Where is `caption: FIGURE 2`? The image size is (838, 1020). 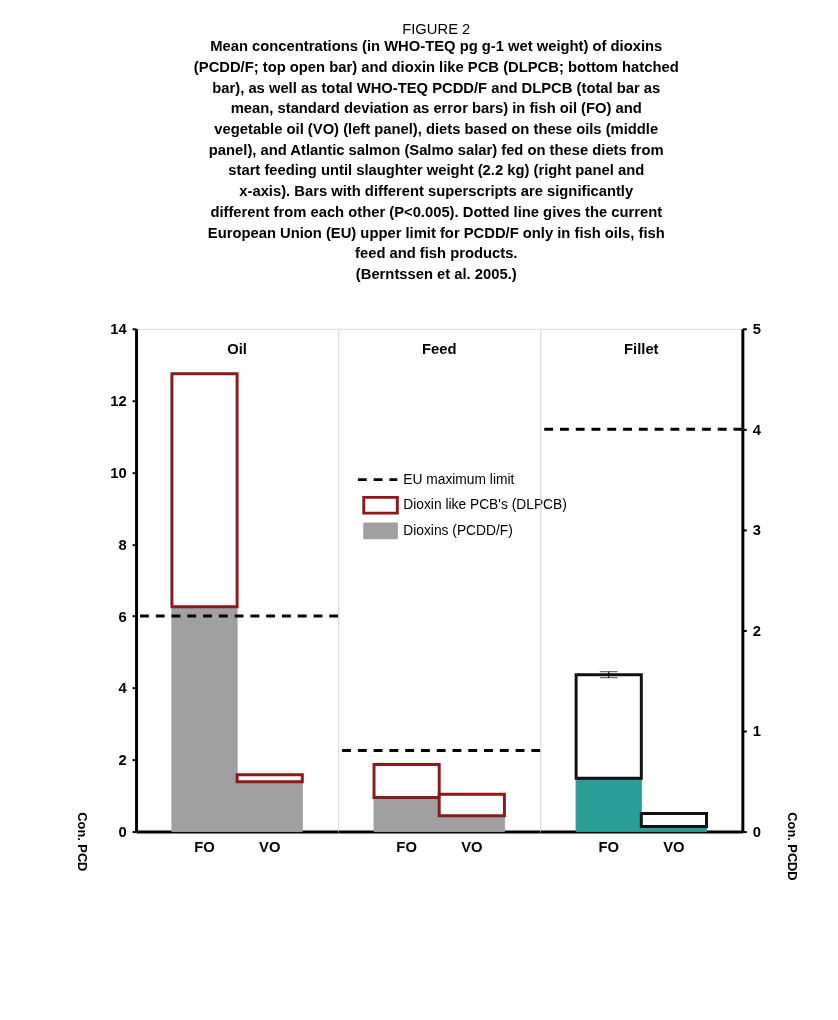
caption: FIGURE 2 is located at coordinates (436, 28).